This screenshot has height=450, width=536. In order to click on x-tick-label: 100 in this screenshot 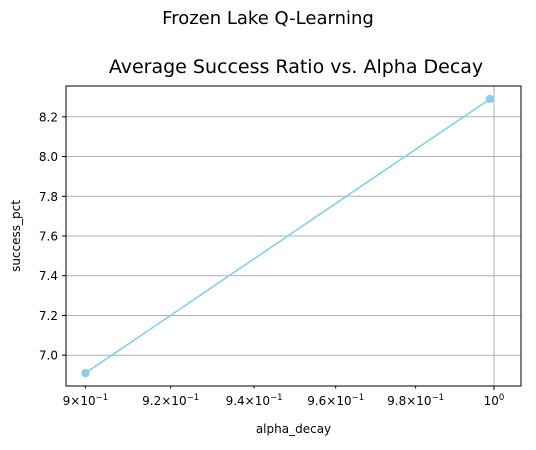, I will do `click(494, 400)`.